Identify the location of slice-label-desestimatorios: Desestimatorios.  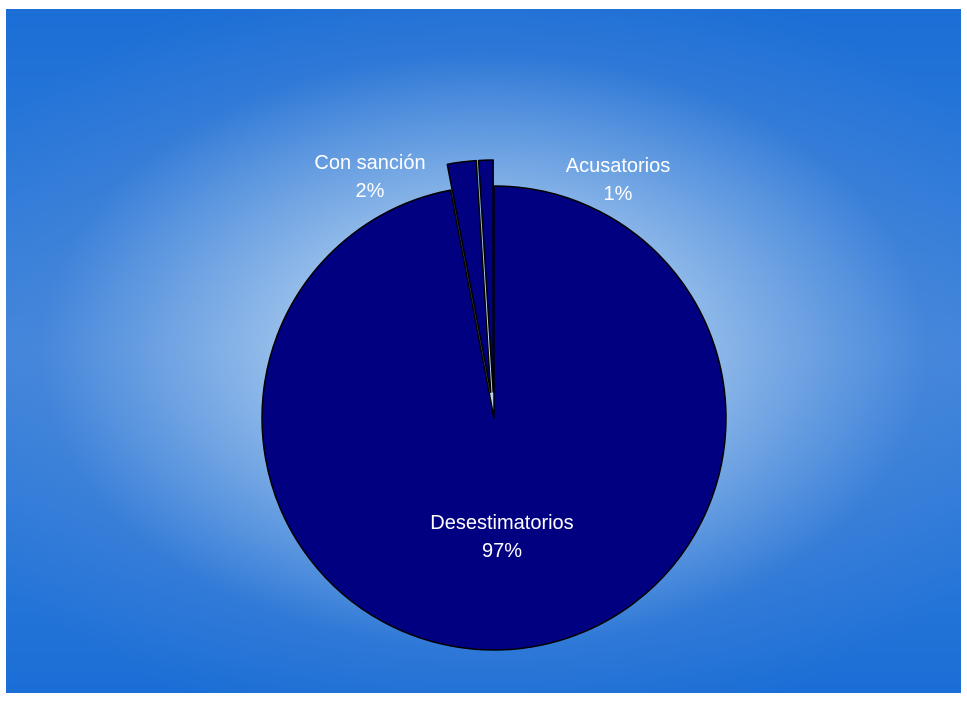
(501, 523).